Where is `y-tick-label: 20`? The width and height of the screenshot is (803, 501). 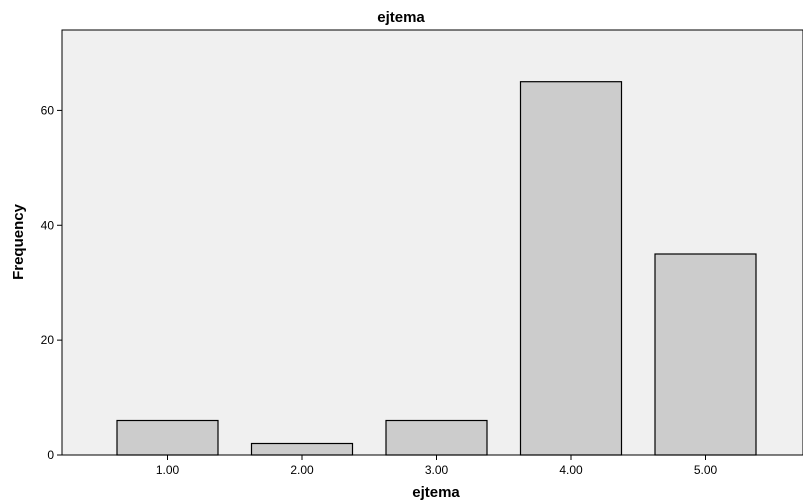
y-tick-label: 20 is located at coordinates (48, 340).